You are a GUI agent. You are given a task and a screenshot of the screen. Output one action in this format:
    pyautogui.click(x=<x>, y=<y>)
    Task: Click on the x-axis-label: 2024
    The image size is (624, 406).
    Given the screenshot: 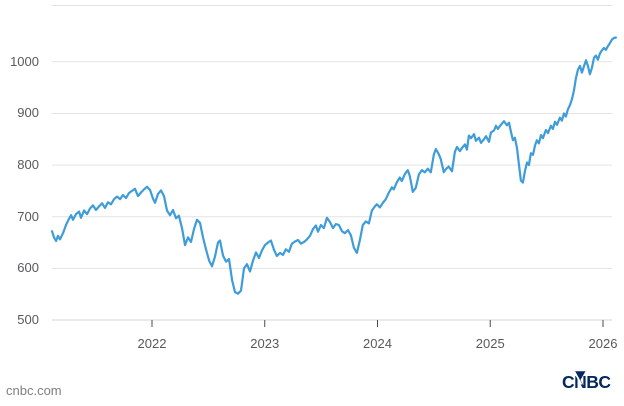 What is the action you would take?
    pyautogui.click(x=377, y=343)
    